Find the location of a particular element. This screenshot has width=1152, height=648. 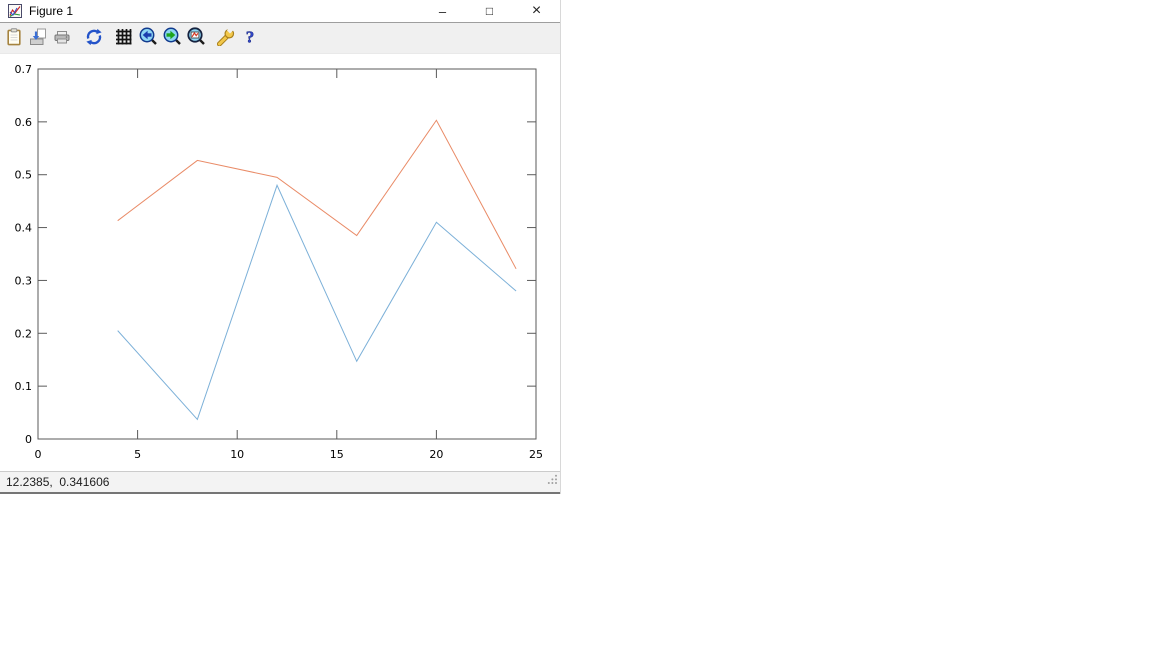

x-tick-label: 20 is located at coordinates (436, 454).